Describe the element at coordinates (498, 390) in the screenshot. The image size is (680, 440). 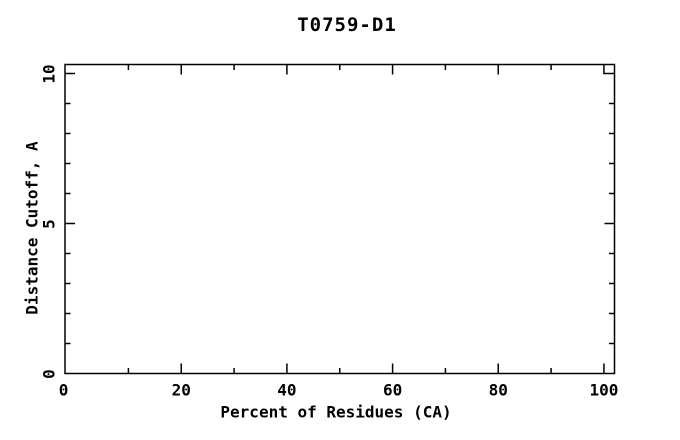
I see `x-tick-label: 80` at that location.